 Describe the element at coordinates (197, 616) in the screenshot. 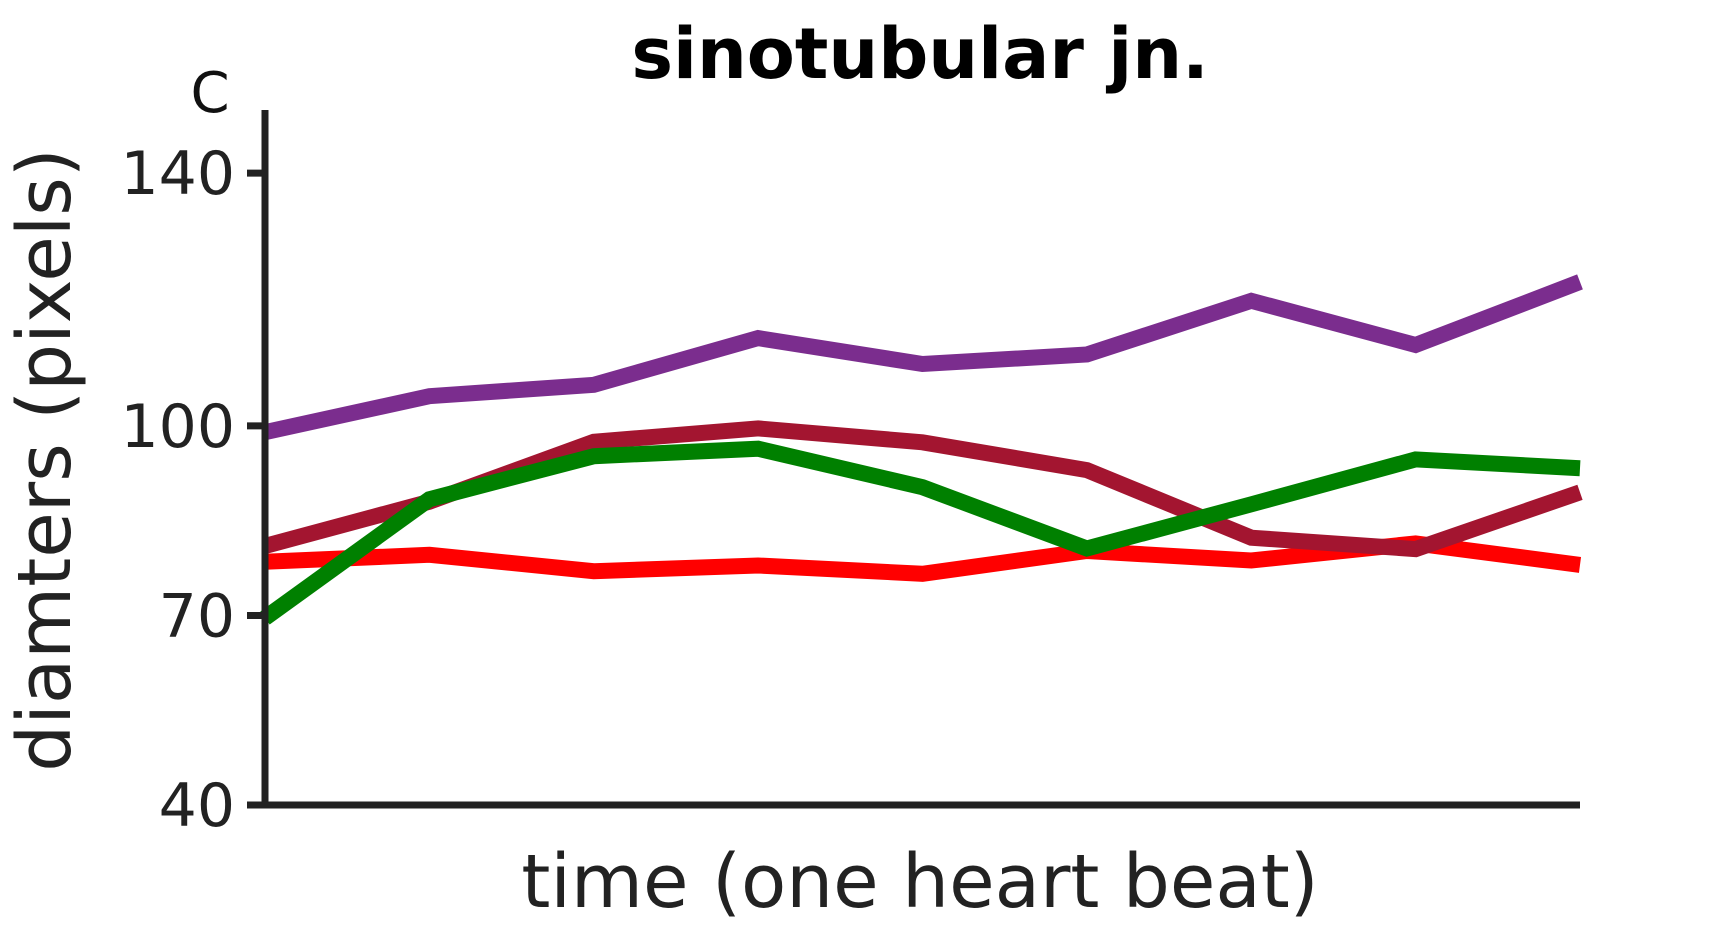

I see `y-tick-label: 70` at that location.